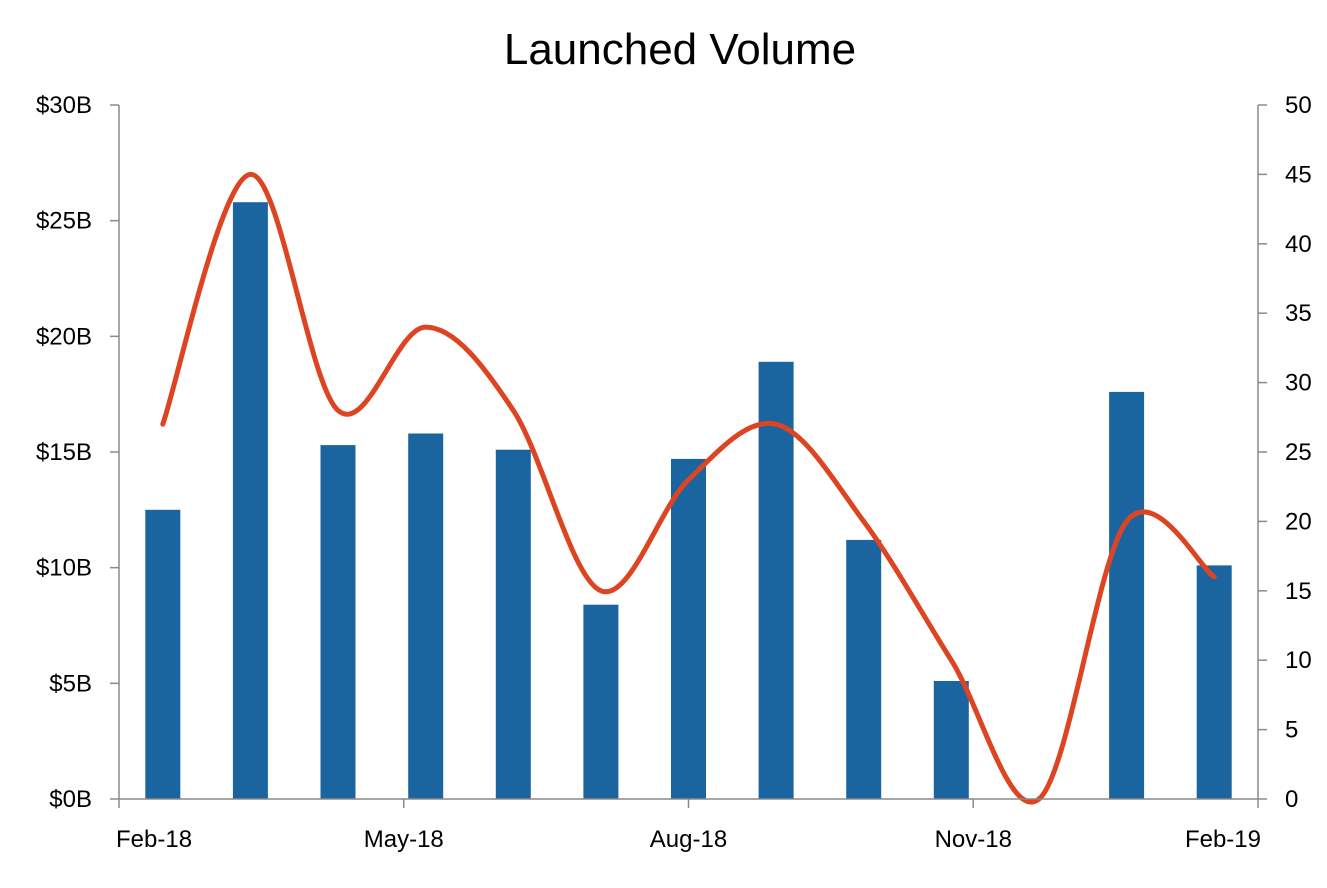 The height and width of the screenshot is (888, 1327). I want to click on x-tick-label: Nov-18, so click(973, 839).